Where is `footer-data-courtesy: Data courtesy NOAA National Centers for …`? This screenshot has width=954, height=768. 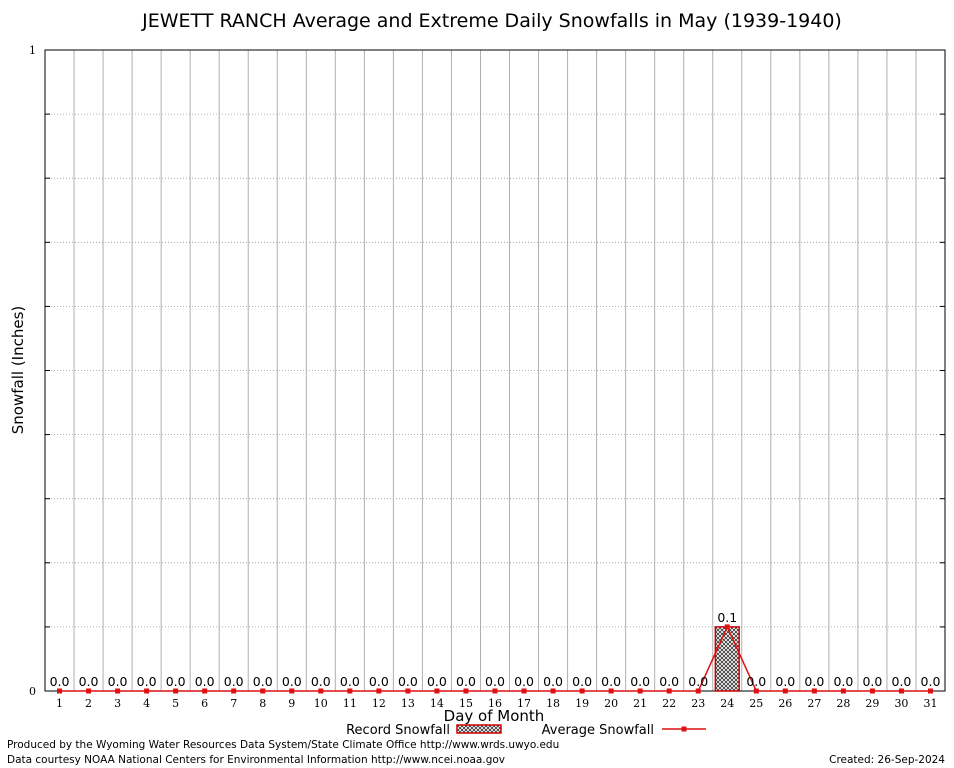
footer-data-courtesy: Data courtesy NOAA National Centers for … is located at coordinates (256, 760).